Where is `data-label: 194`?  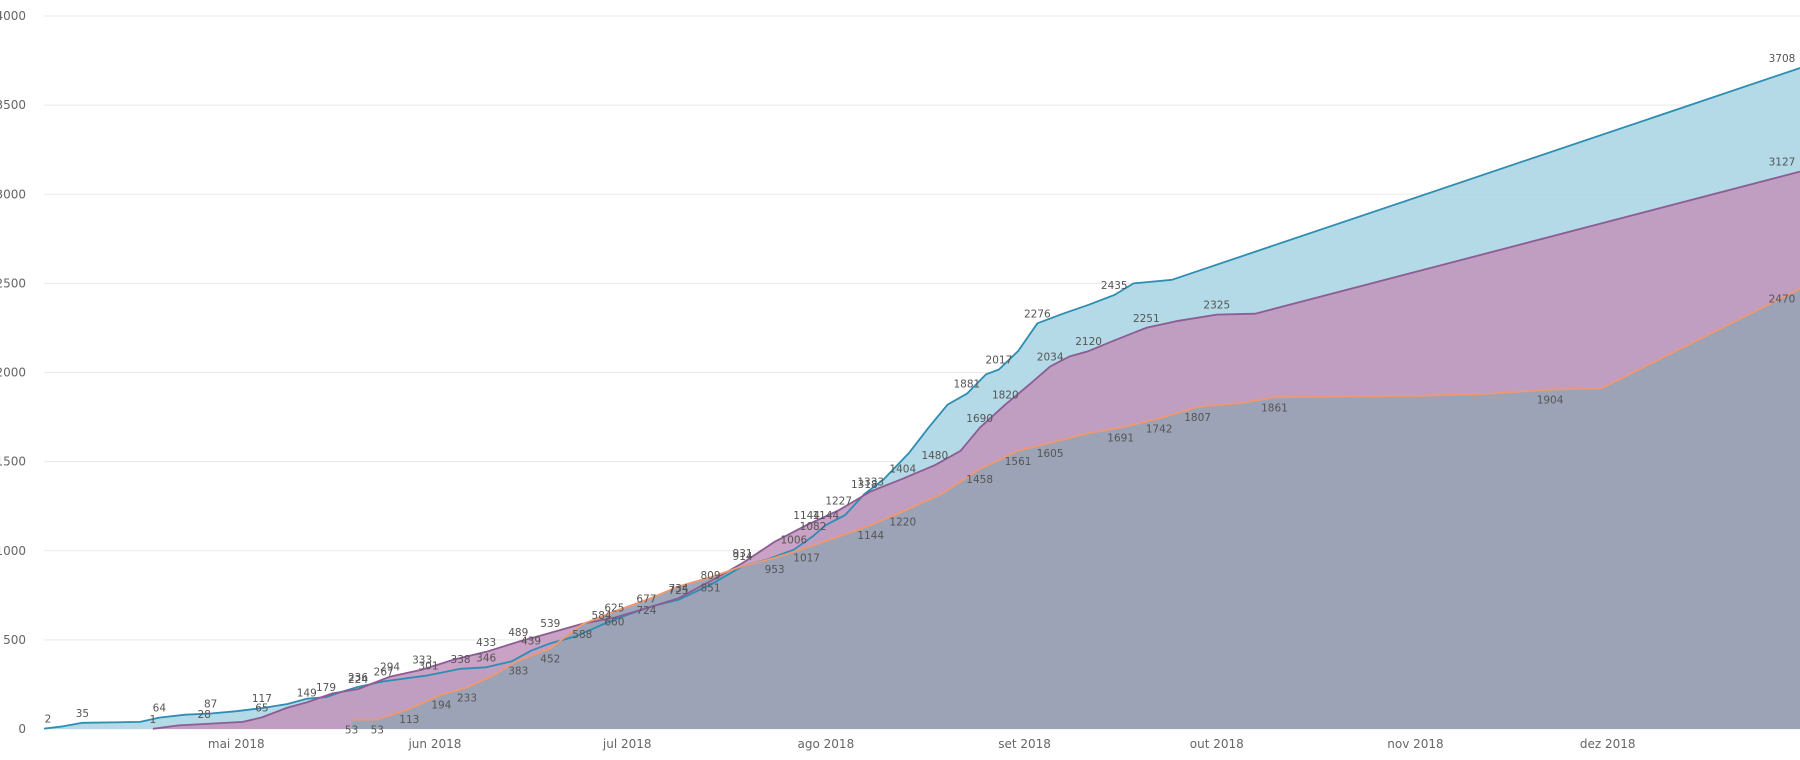 data-label: 194 is located at coordinates (441, 705).